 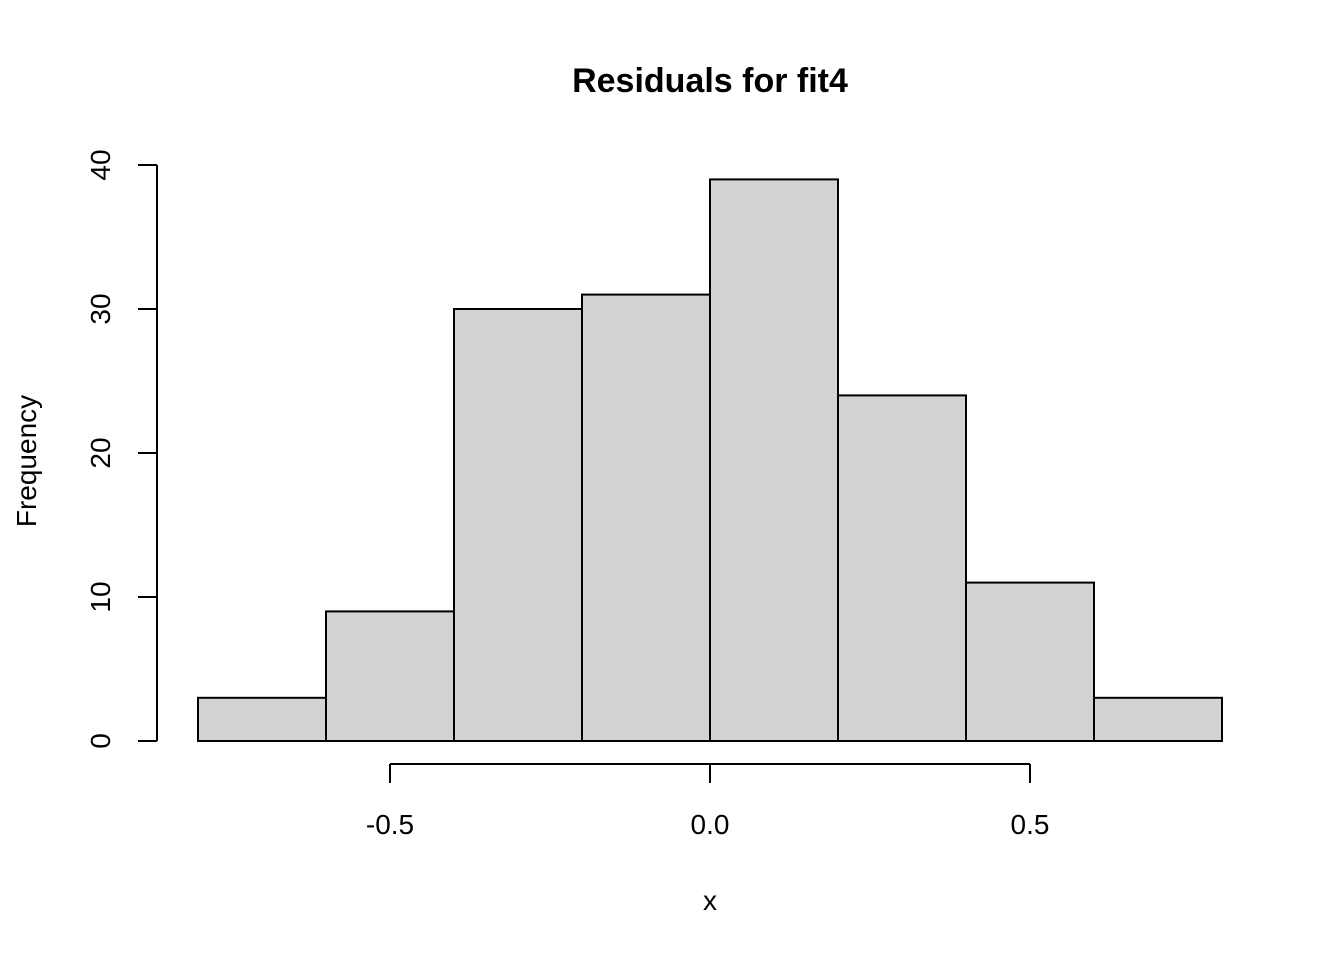 I want to click on y-tick-label: 10, so click(x=100, y=596).